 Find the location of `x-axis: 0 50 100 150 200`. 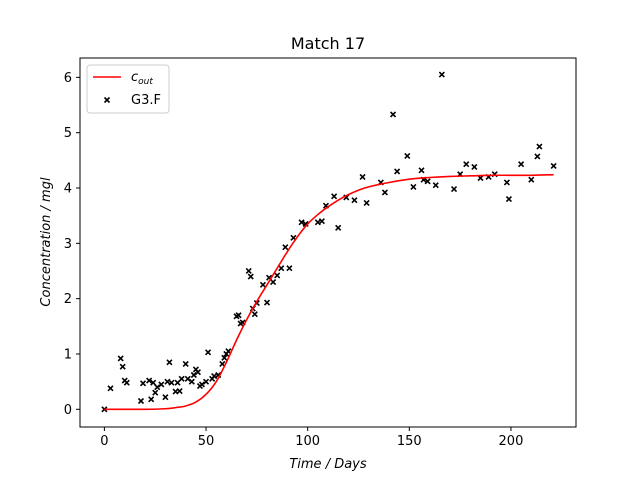

x-axis: 0 50 100 150 200 is located at coordinates (311, 438).